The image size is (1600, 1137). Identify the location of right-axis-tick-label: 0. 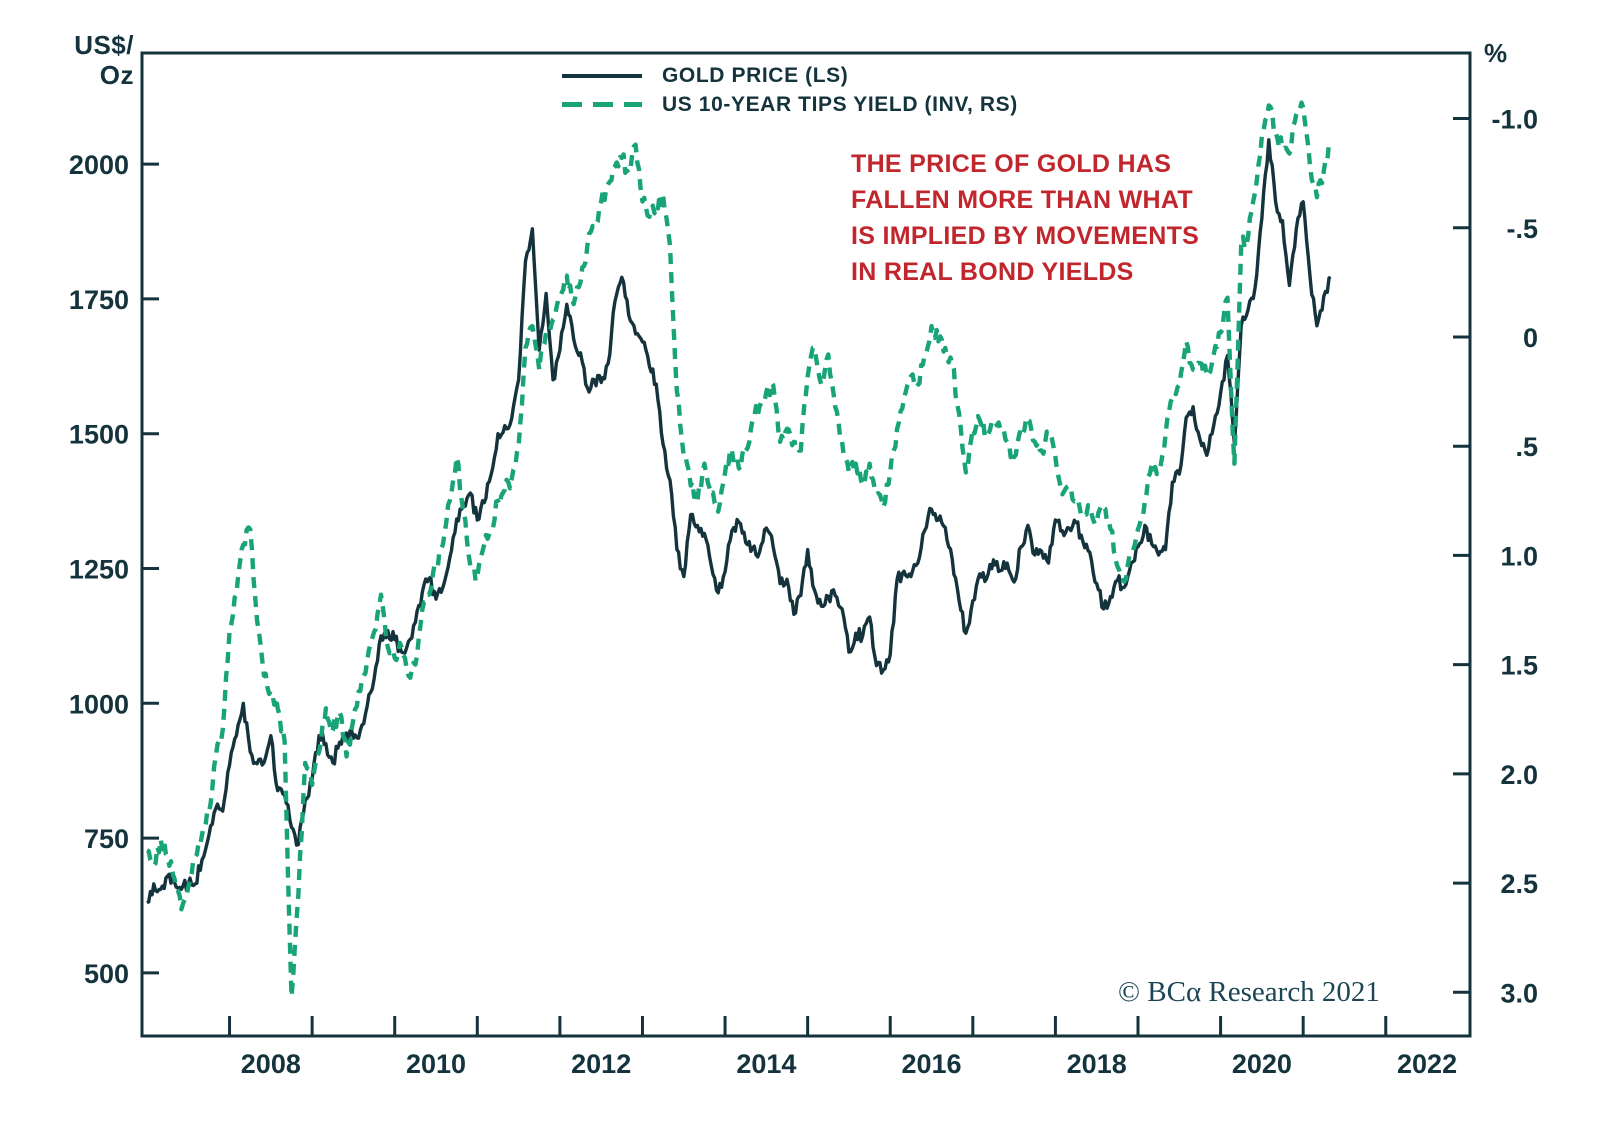
(1530, 338).